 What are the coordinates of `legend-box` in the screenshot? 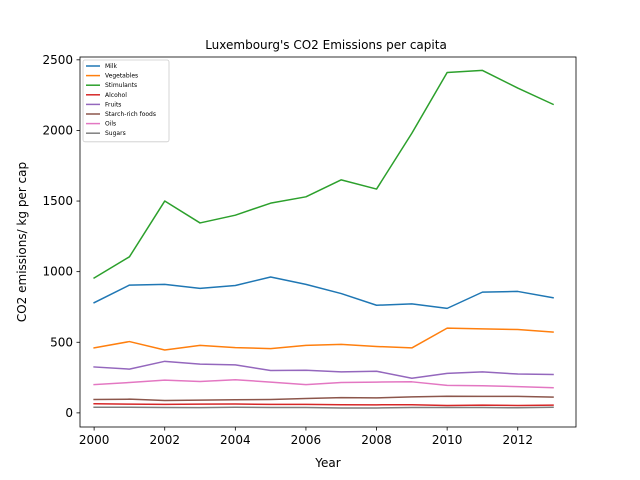 It's located at (126, 101).